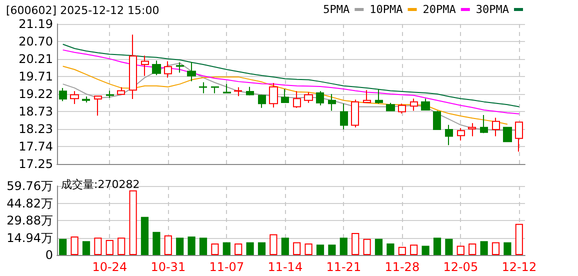 The width and height of the screenshot is (578, 276). Describe the element at coordinates (35, 59) in the screenshot. I see `y-tick-label: 20.21` at that location.